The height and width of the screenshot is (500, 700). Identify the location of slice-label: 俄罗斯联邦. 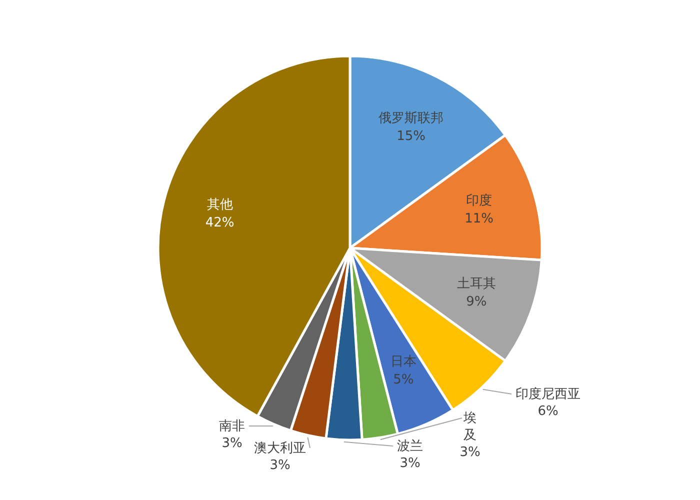
(411, 118).